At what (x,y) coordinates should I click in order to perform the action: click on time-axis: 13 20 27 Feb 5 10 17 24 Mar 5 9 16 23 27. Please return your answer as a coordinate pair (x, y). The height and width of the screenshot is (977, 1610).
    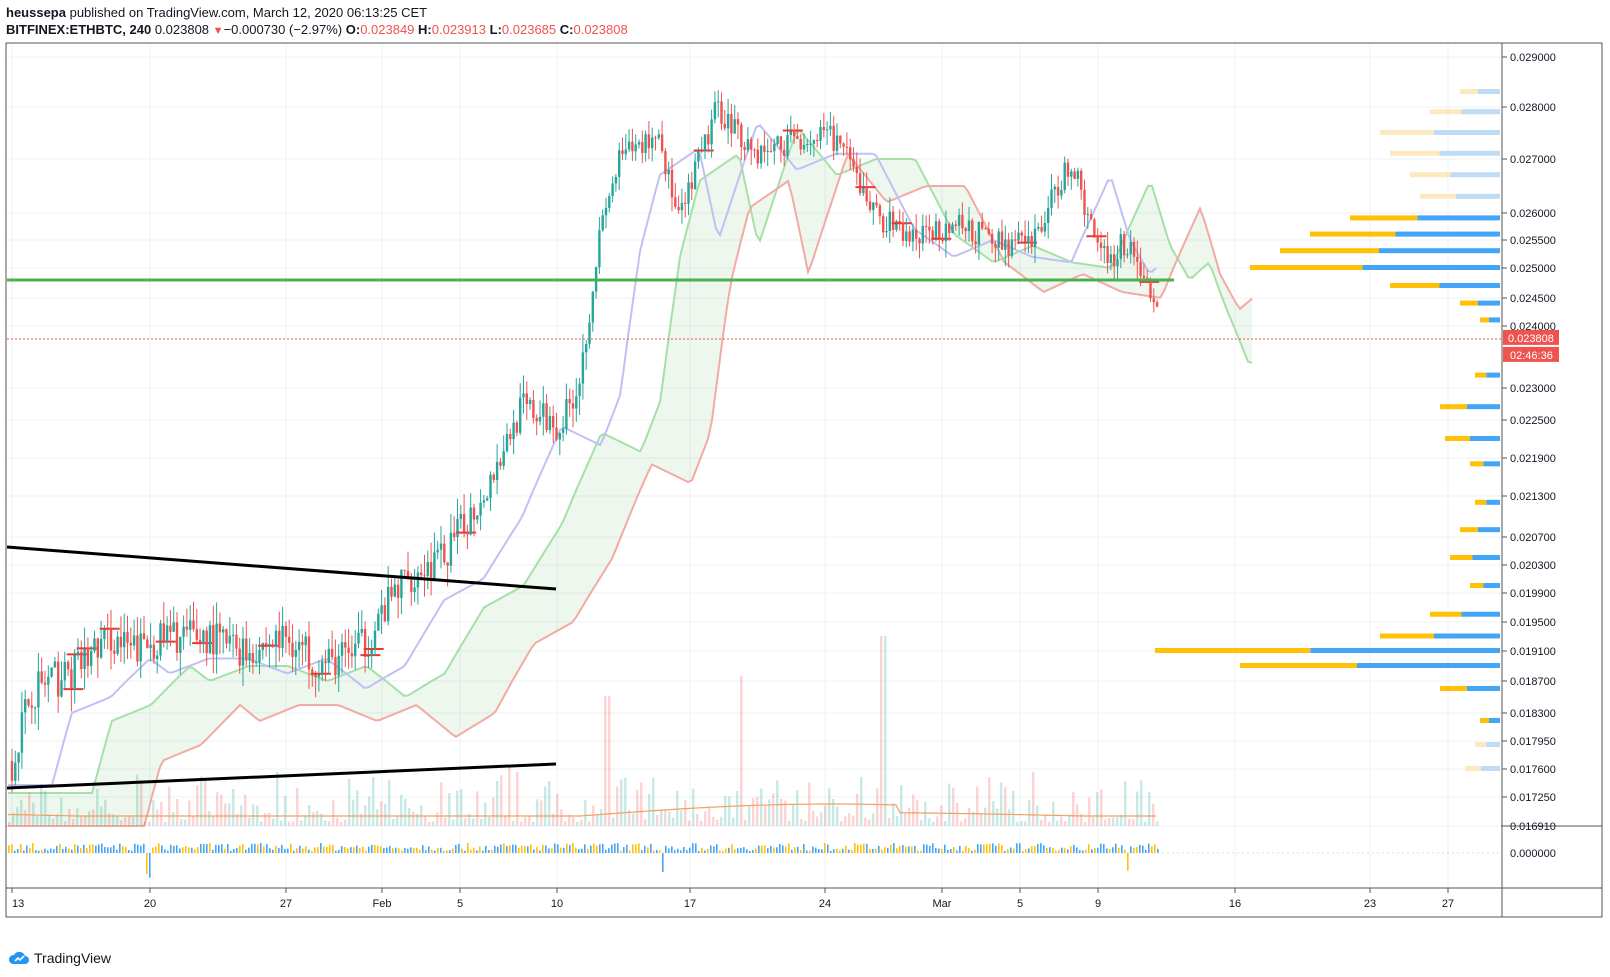
    Looking at the image, I should click on (732, 899).